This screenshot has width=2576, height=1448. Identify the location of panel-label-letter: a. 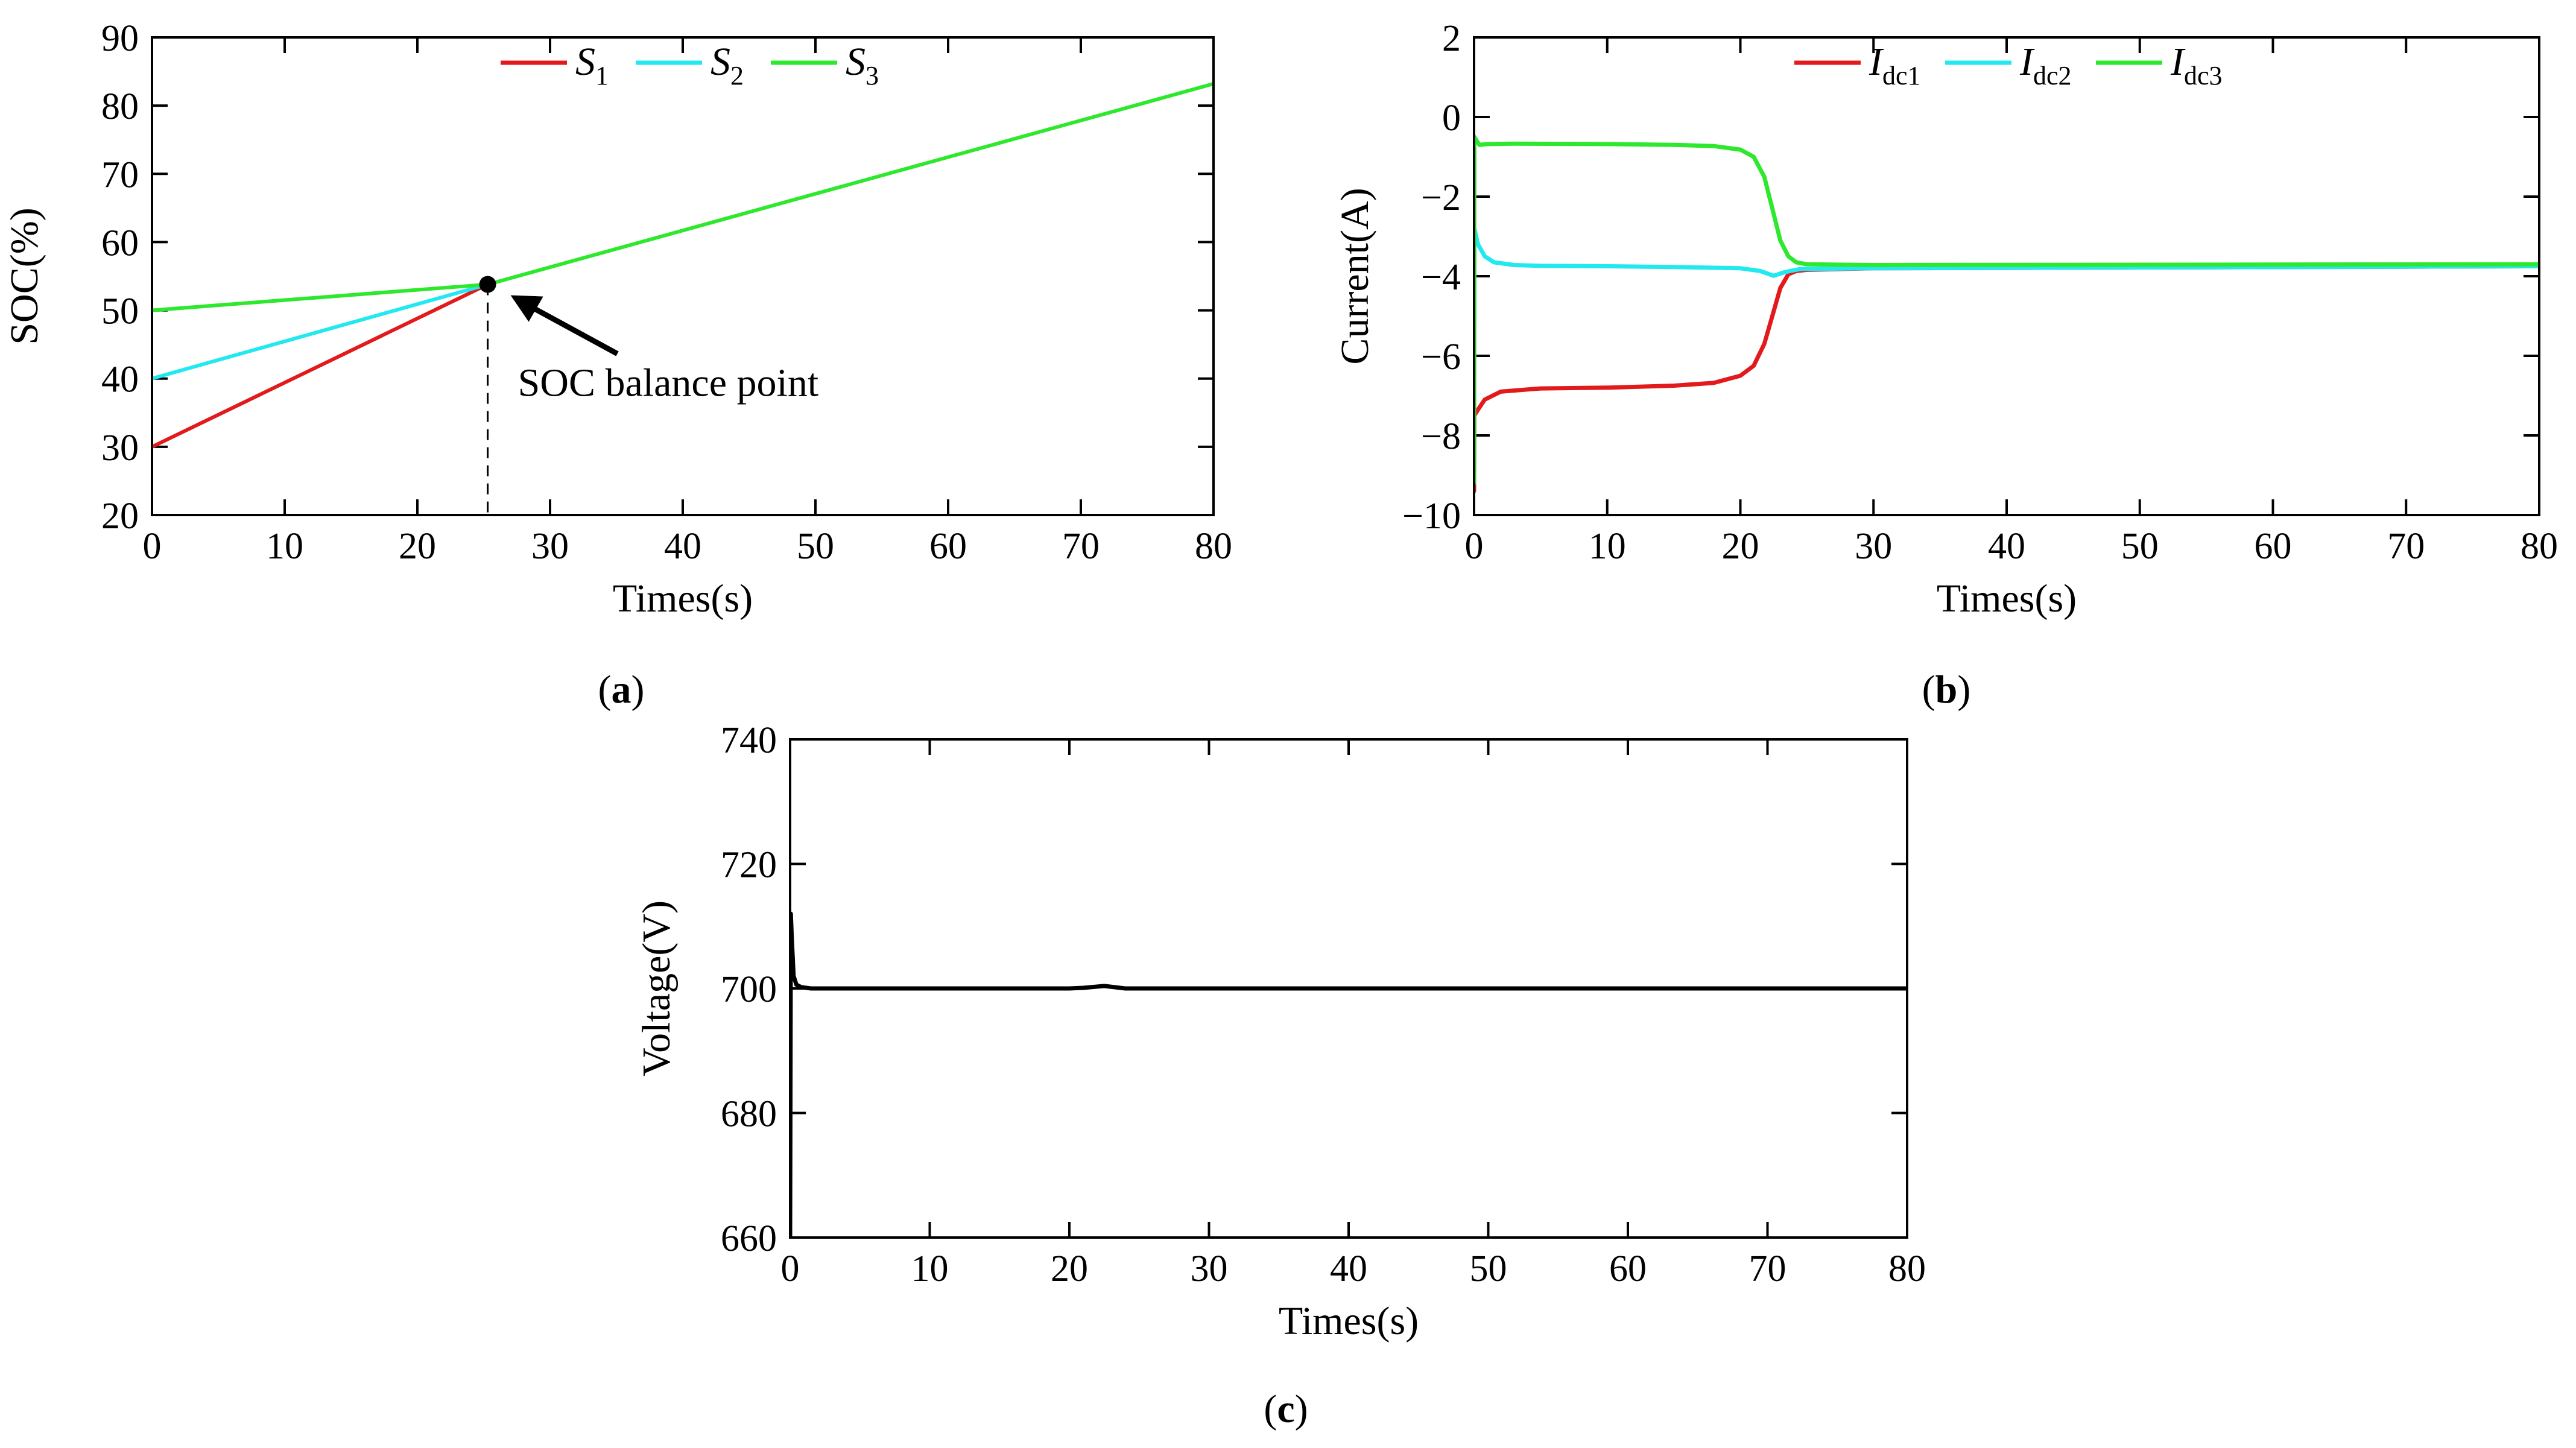
(621, 690).